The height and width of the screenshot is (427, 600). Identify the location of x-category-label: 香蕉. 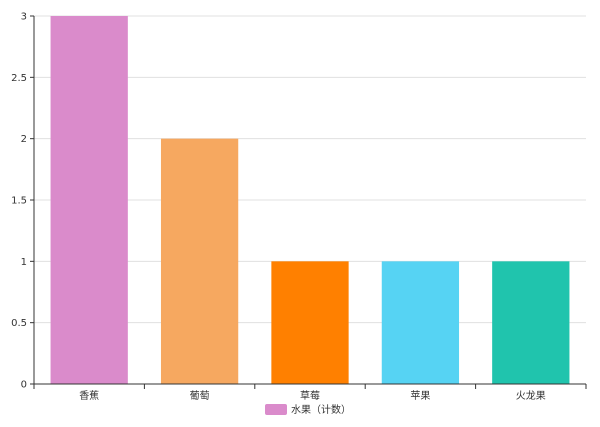
(89, 396).